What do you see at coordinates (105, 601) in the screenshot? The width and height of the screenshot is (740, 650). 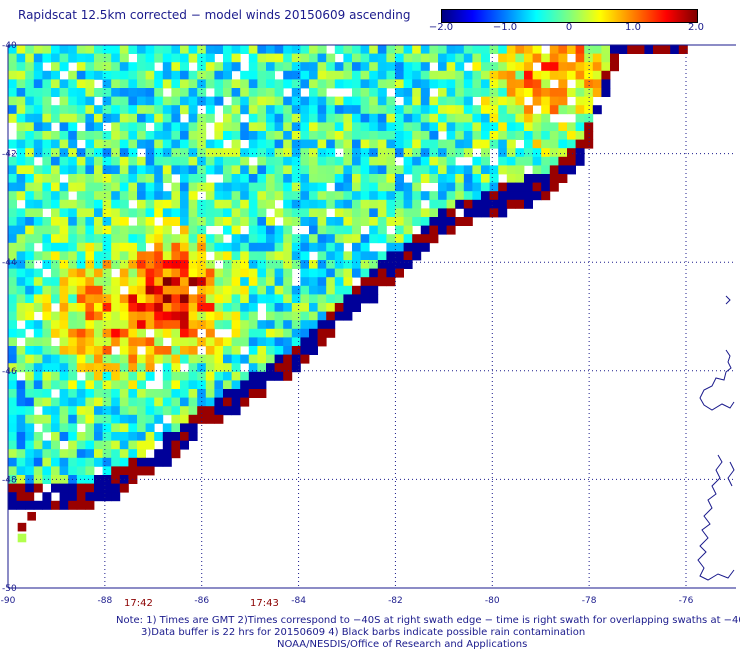 I see `x-tick-label: -88` at bounding box center [105, 601].